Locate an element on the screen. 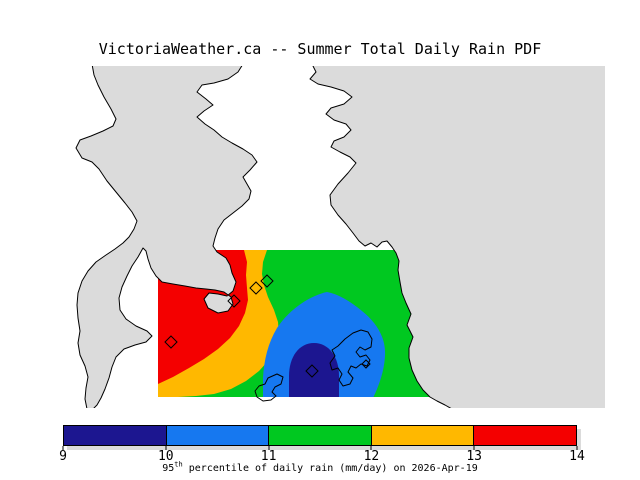 This screenshot has width=640, height=480. colorbar-tick-label: 13 is located at coordinates (474, 456).